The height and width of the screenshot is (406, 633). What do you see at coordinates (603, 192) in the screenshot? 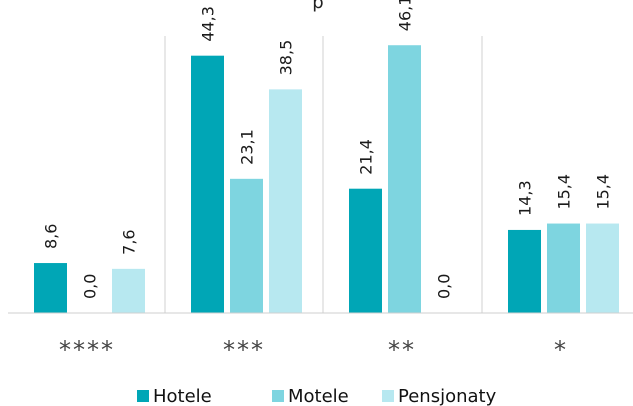
I see `value-label-pensjonaty-4: 15,4` at bounding box center [603, 192].